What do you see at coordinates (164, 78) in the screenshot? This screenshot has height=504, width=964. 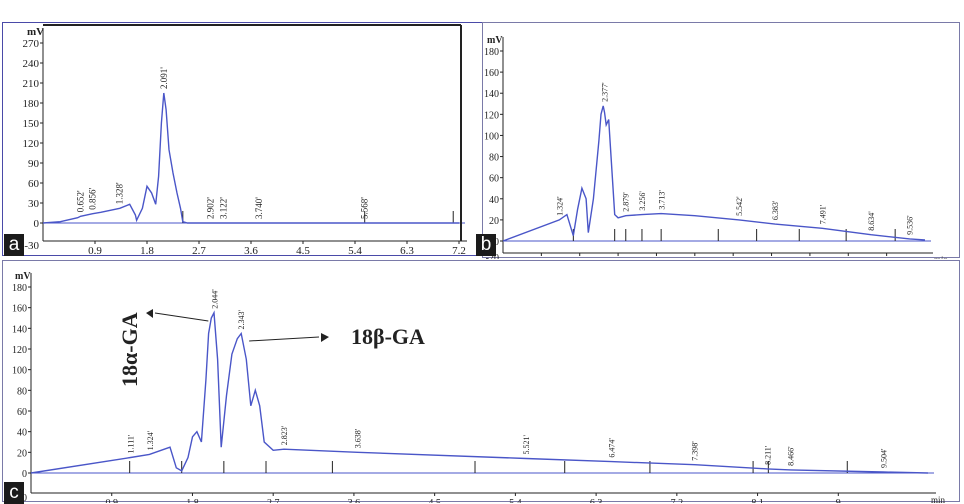 I see `peak-retention-label: 2.091'` at bounding box center [164, 78].